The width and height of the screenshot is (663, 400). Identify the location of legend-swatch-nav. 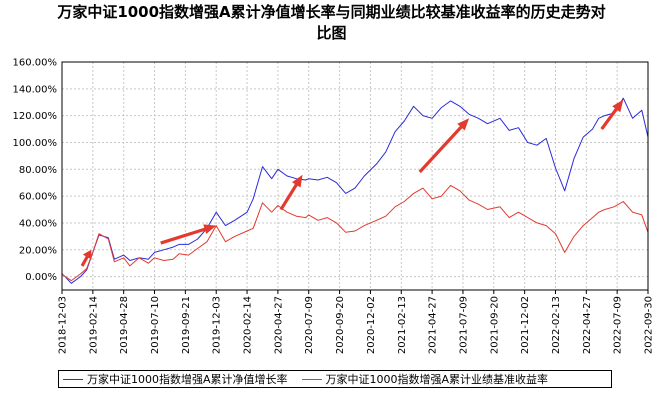
(73, 379).